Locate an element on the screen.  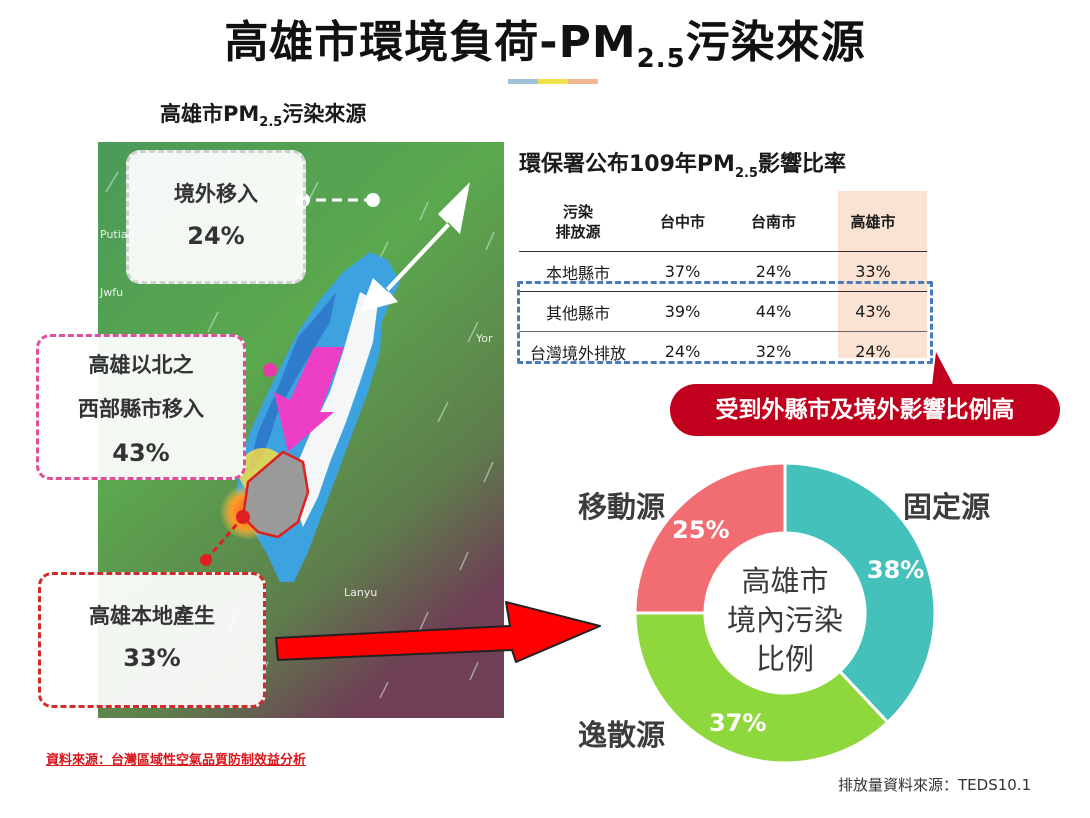
red-arrow-icon is located at coordinates (438, 632).